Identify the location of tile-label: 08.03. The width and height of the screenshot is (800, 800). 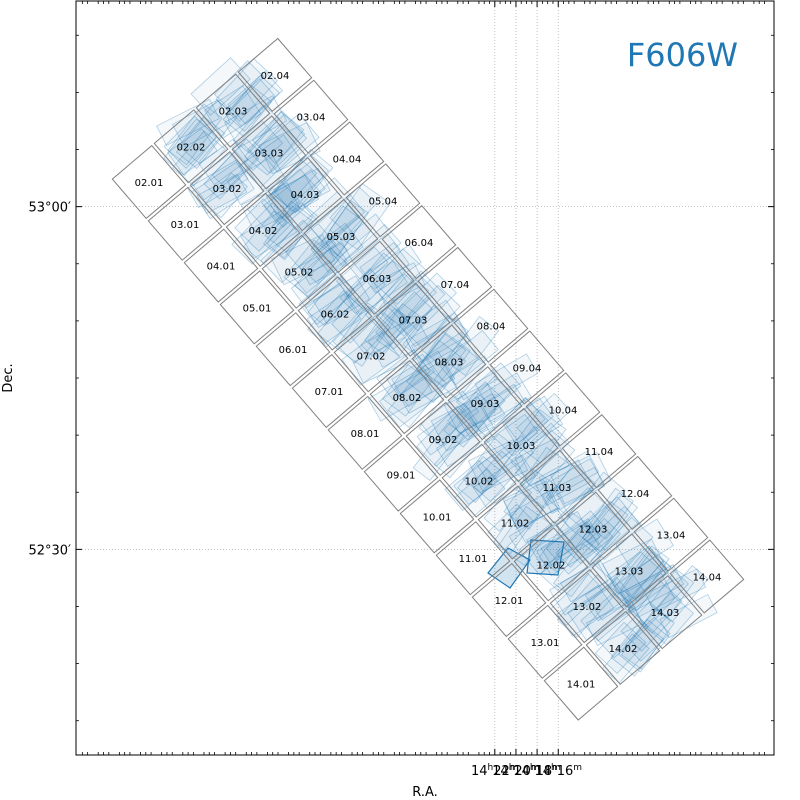
(449, 362).